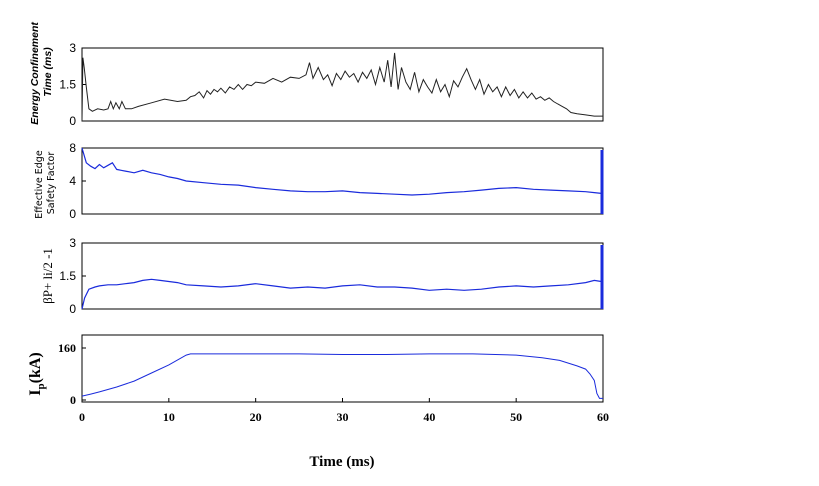  I want to click on panel-4-ylabel-main: I, so click(35, 393).